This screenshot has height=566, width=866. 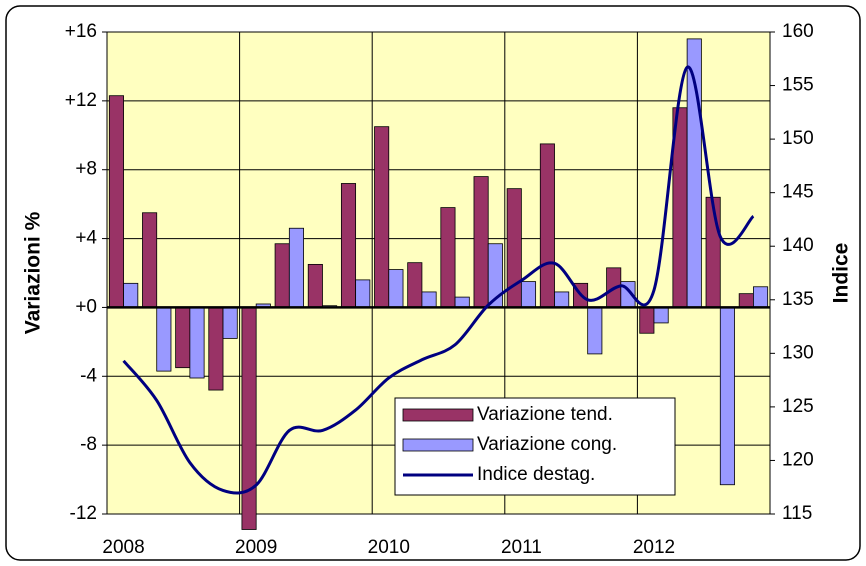 What do you see at coordinates (86, 306) in the screenshot?
I see `y-tick-label: +0` at bounding box center [86, 306].